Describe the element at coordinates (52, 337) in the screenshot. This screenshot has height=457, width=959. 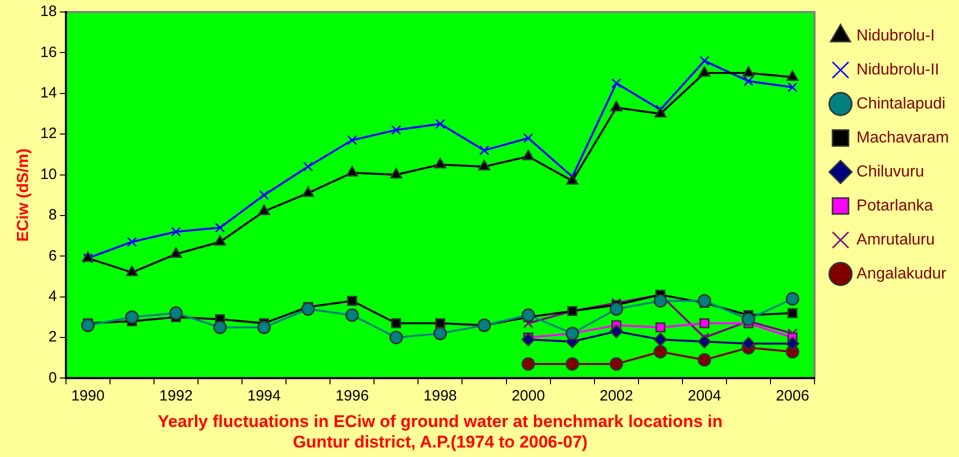
I see `y-tick-label: 2` at that location.